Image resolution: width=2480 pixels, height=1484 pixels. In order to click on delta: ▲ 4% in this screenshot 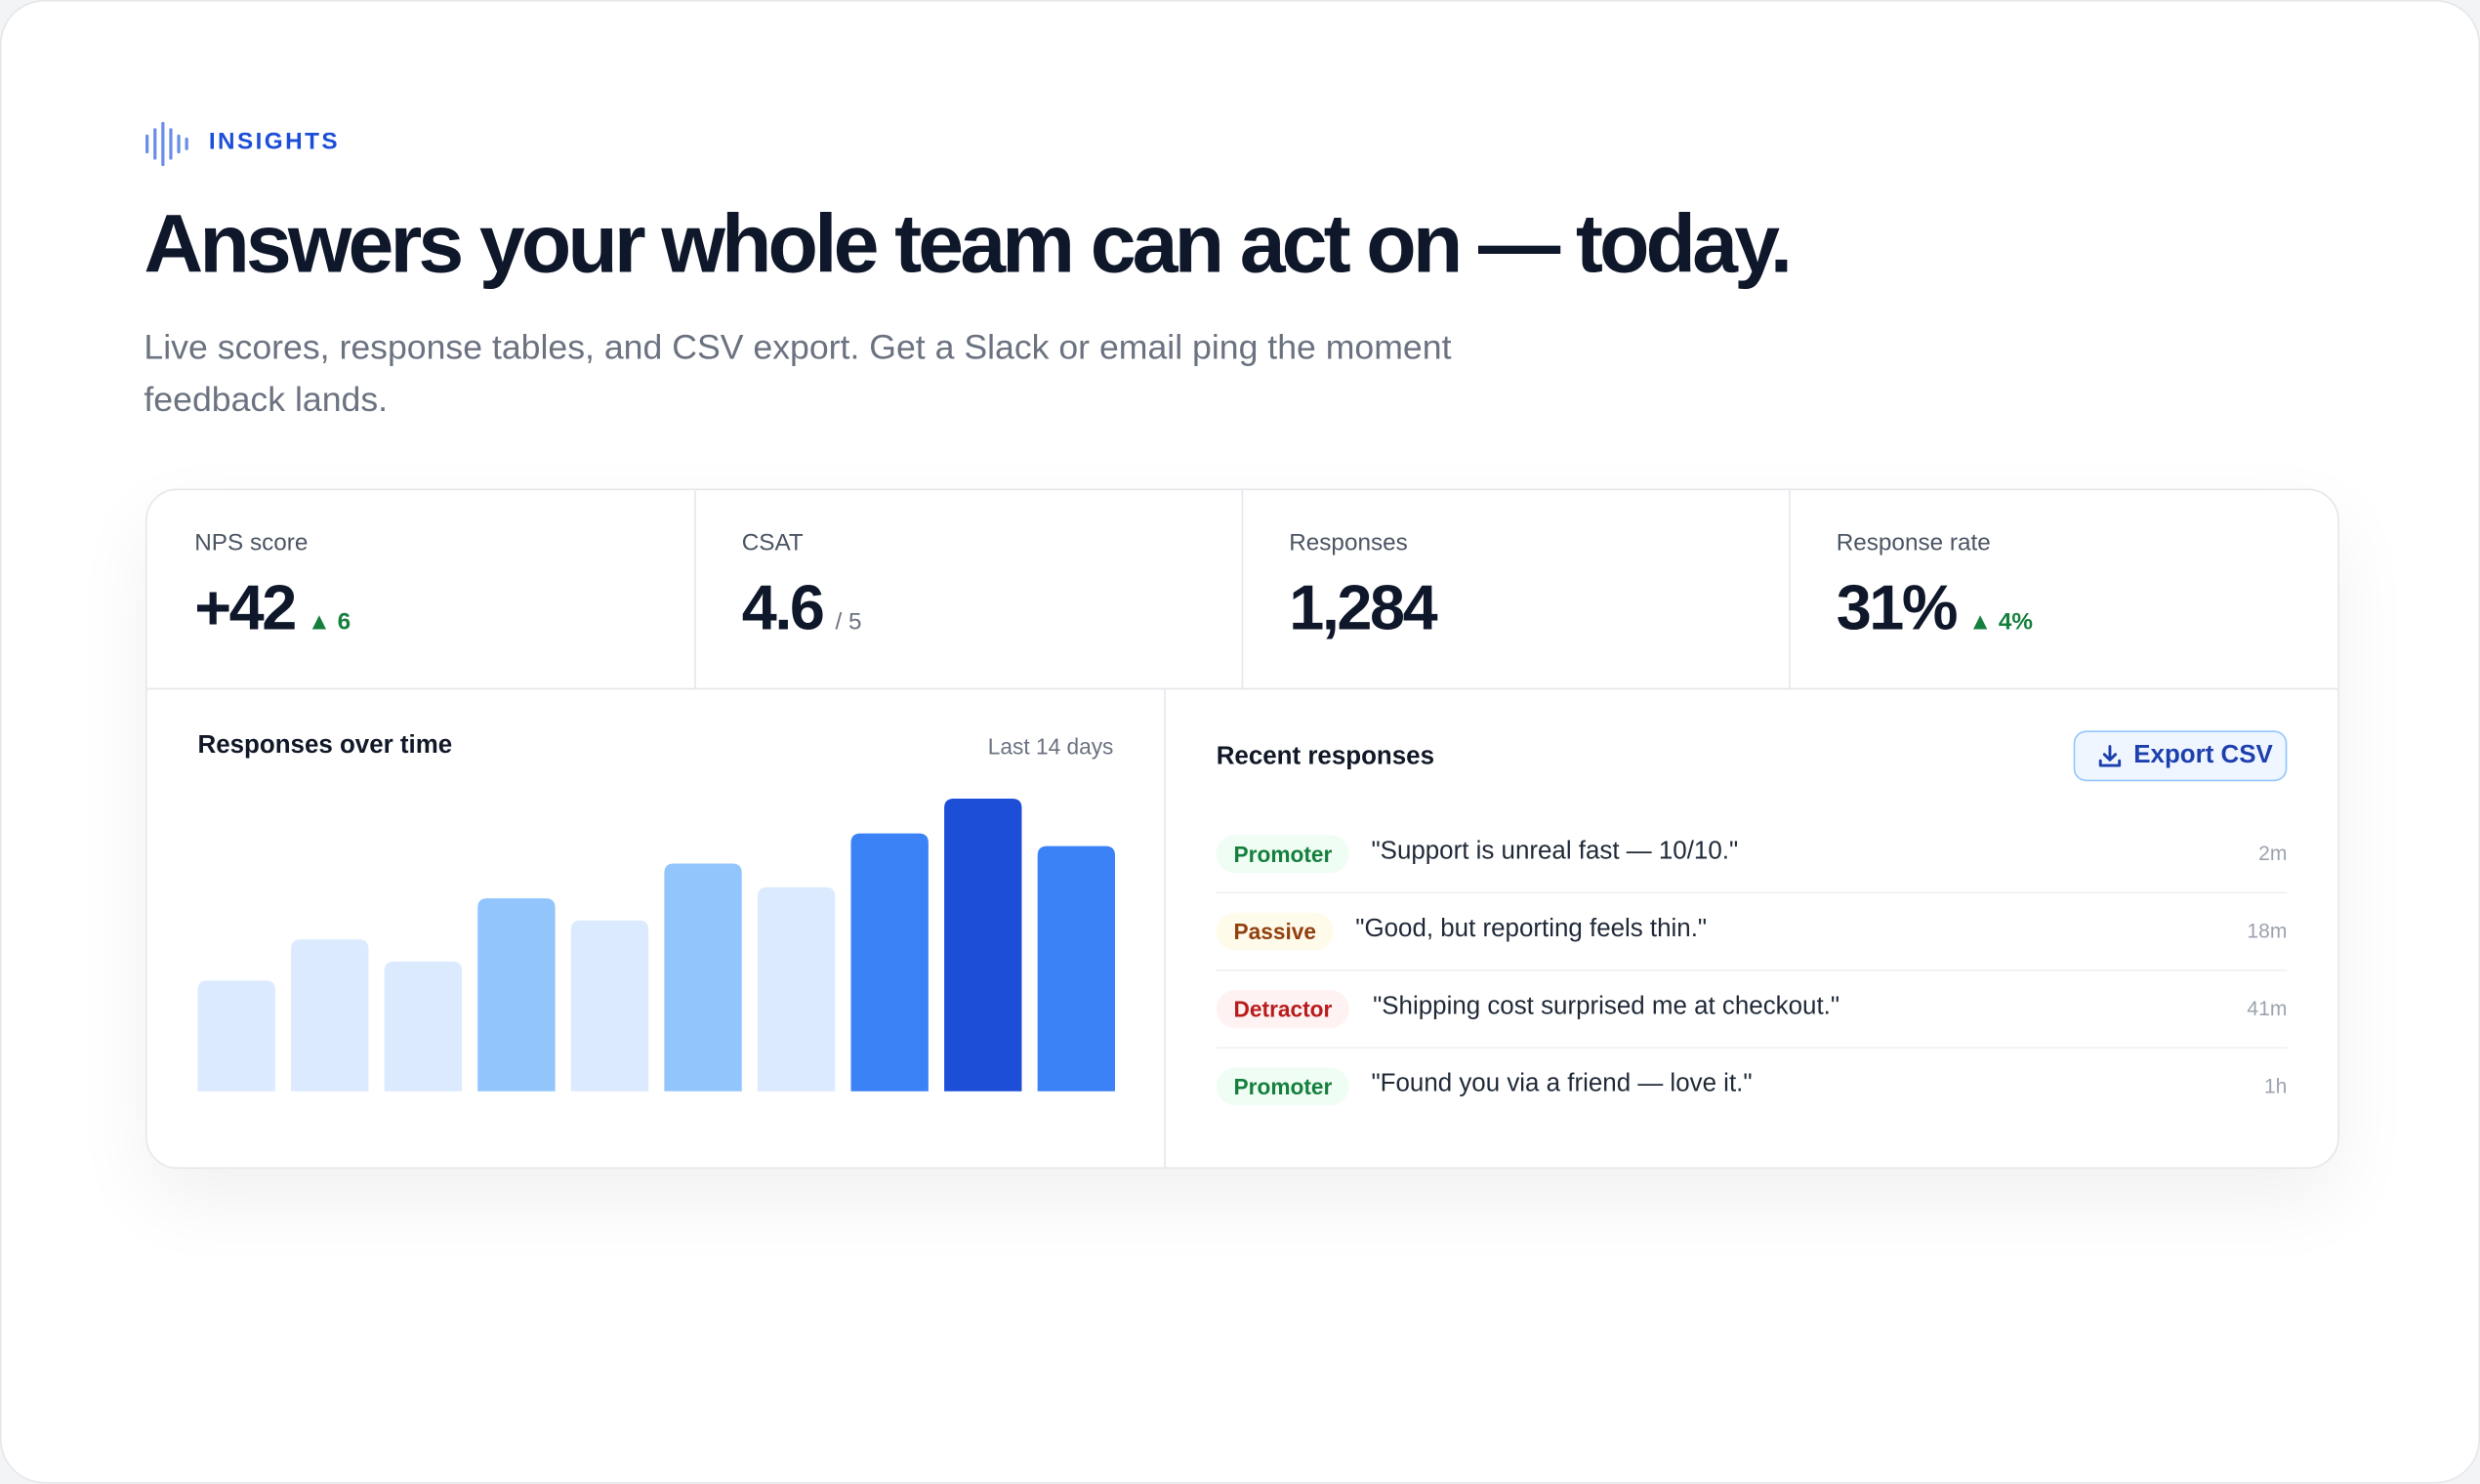, I will do `click(2001, 622)`.